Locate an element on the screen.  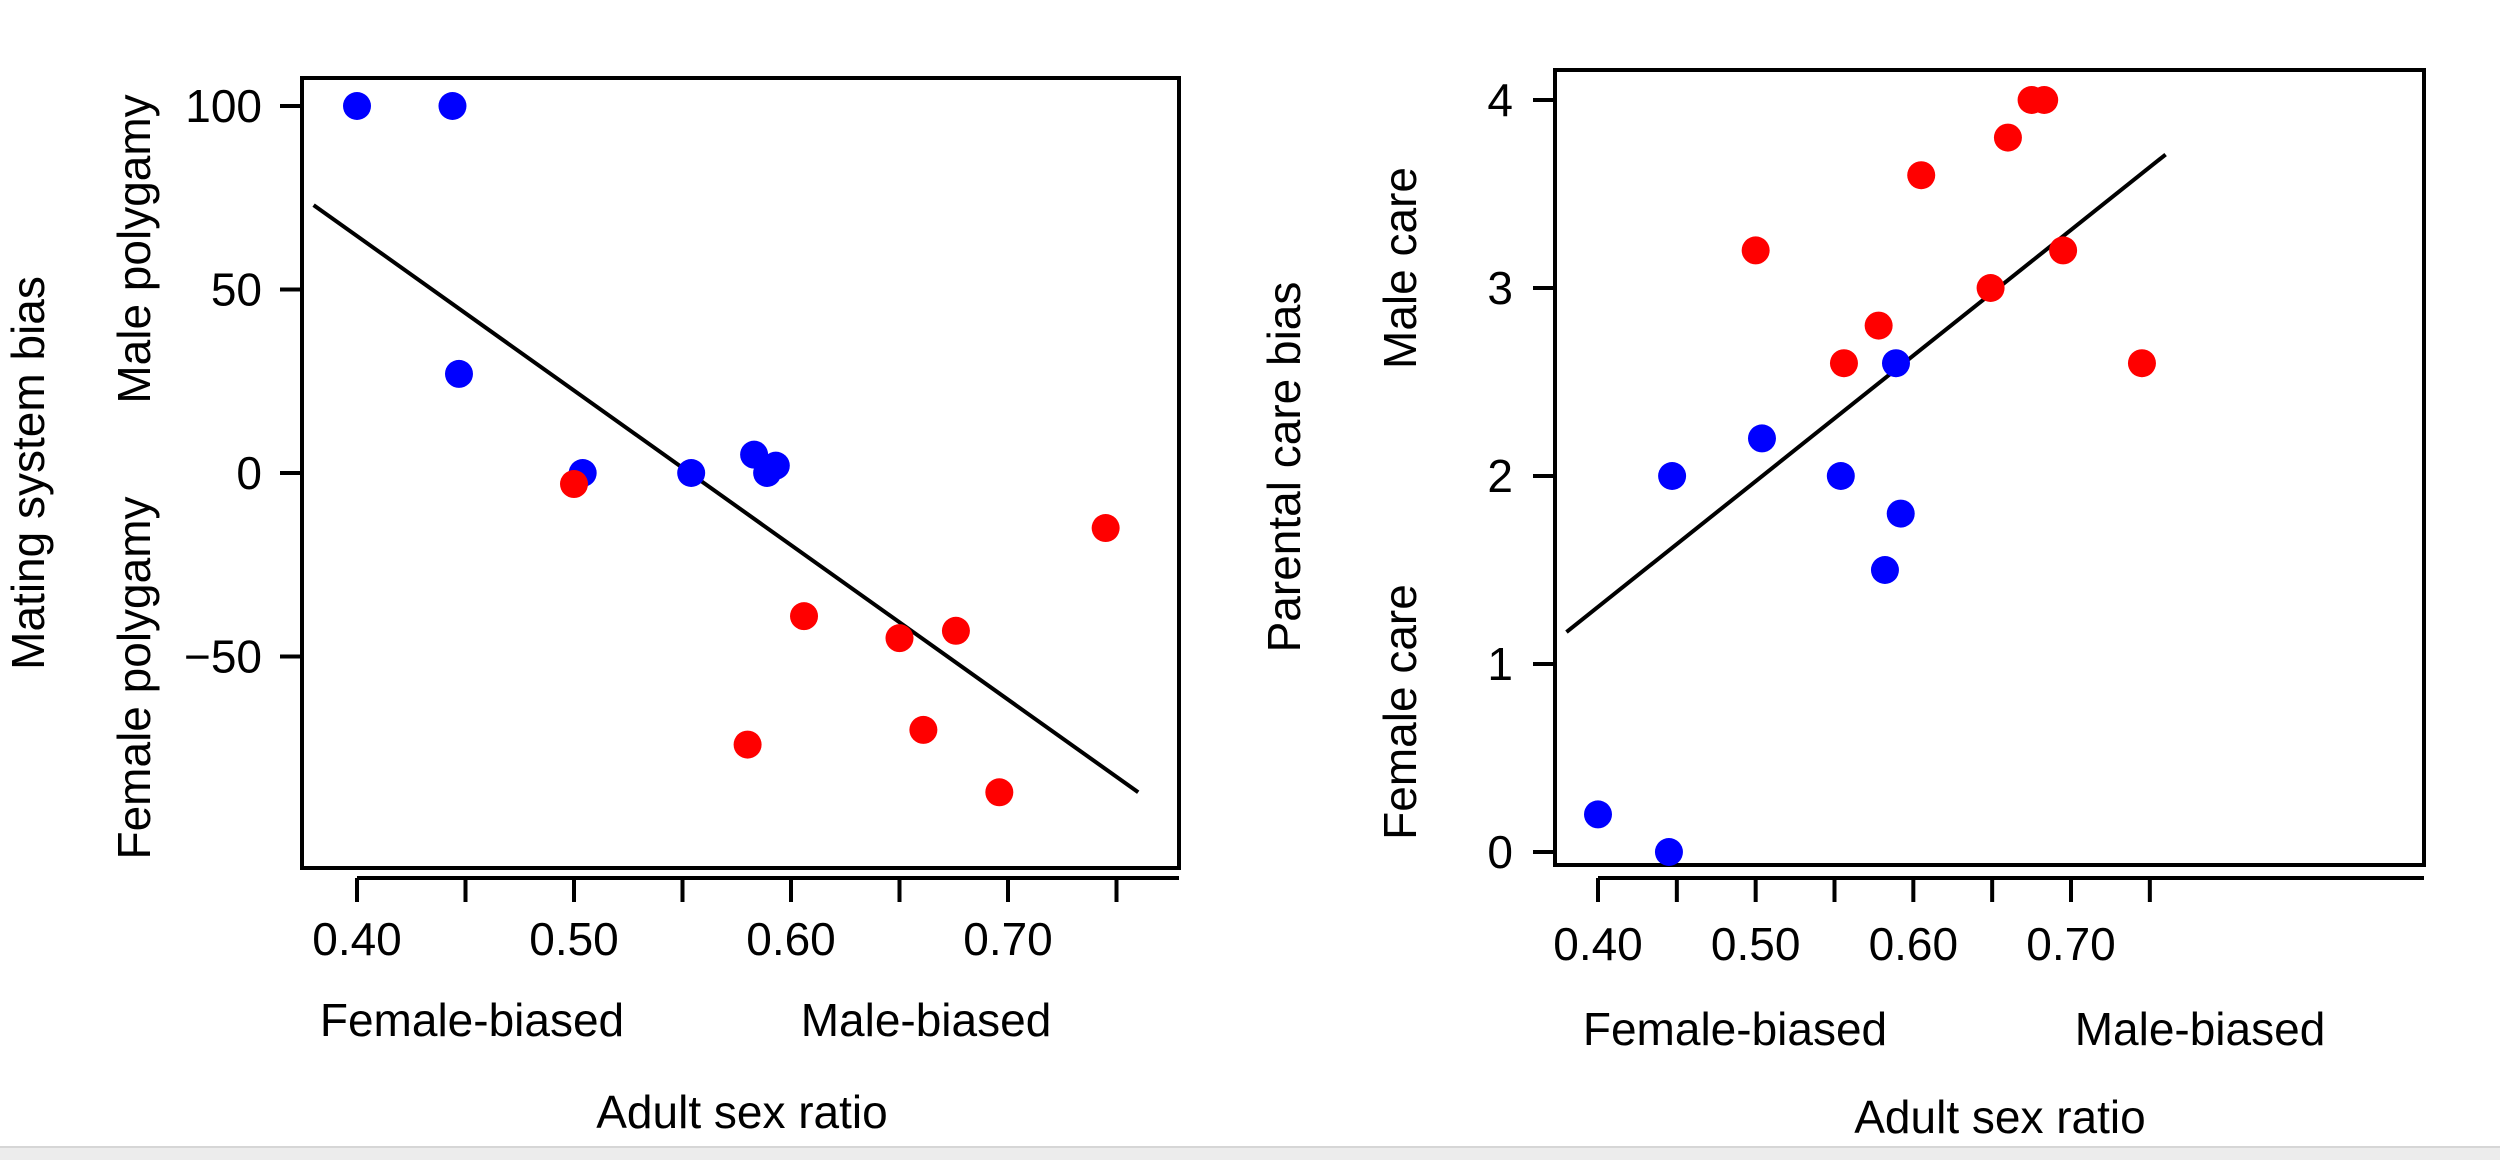
y-tick-label: −50 is located at coordinates (223, 657).